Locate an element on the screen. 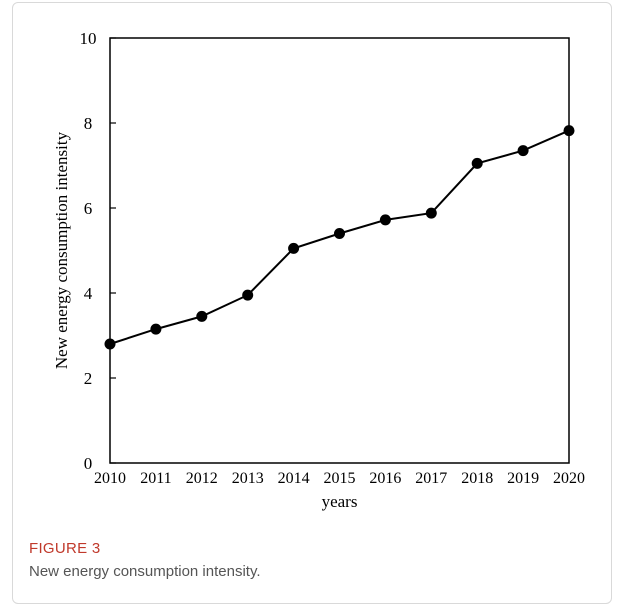 The height and width of the screenshot is (608, 624). y-tick-label: 0 is located at coordinates (88, 463).